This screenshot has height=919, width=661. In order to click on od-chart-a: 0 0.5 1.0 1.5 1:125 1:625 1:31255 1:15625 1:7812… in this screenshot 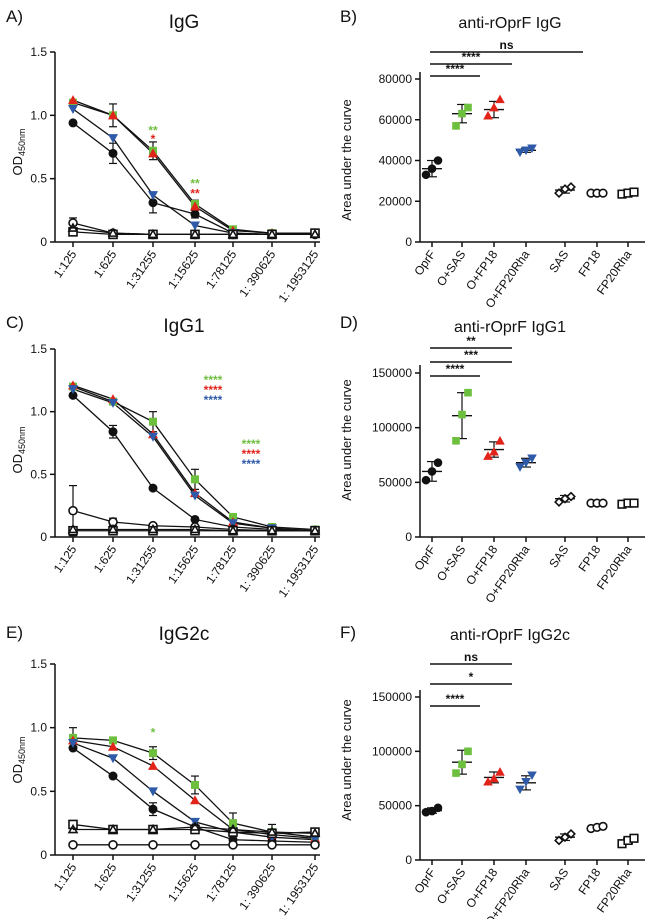, I will do `click(175, 175)`.